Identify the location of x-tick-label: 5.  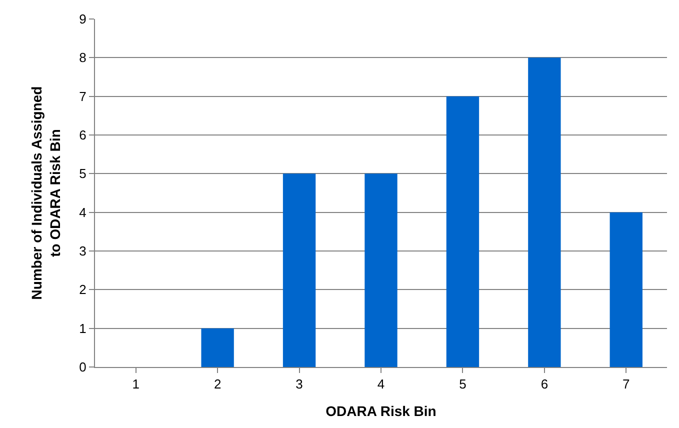
(462, 384).